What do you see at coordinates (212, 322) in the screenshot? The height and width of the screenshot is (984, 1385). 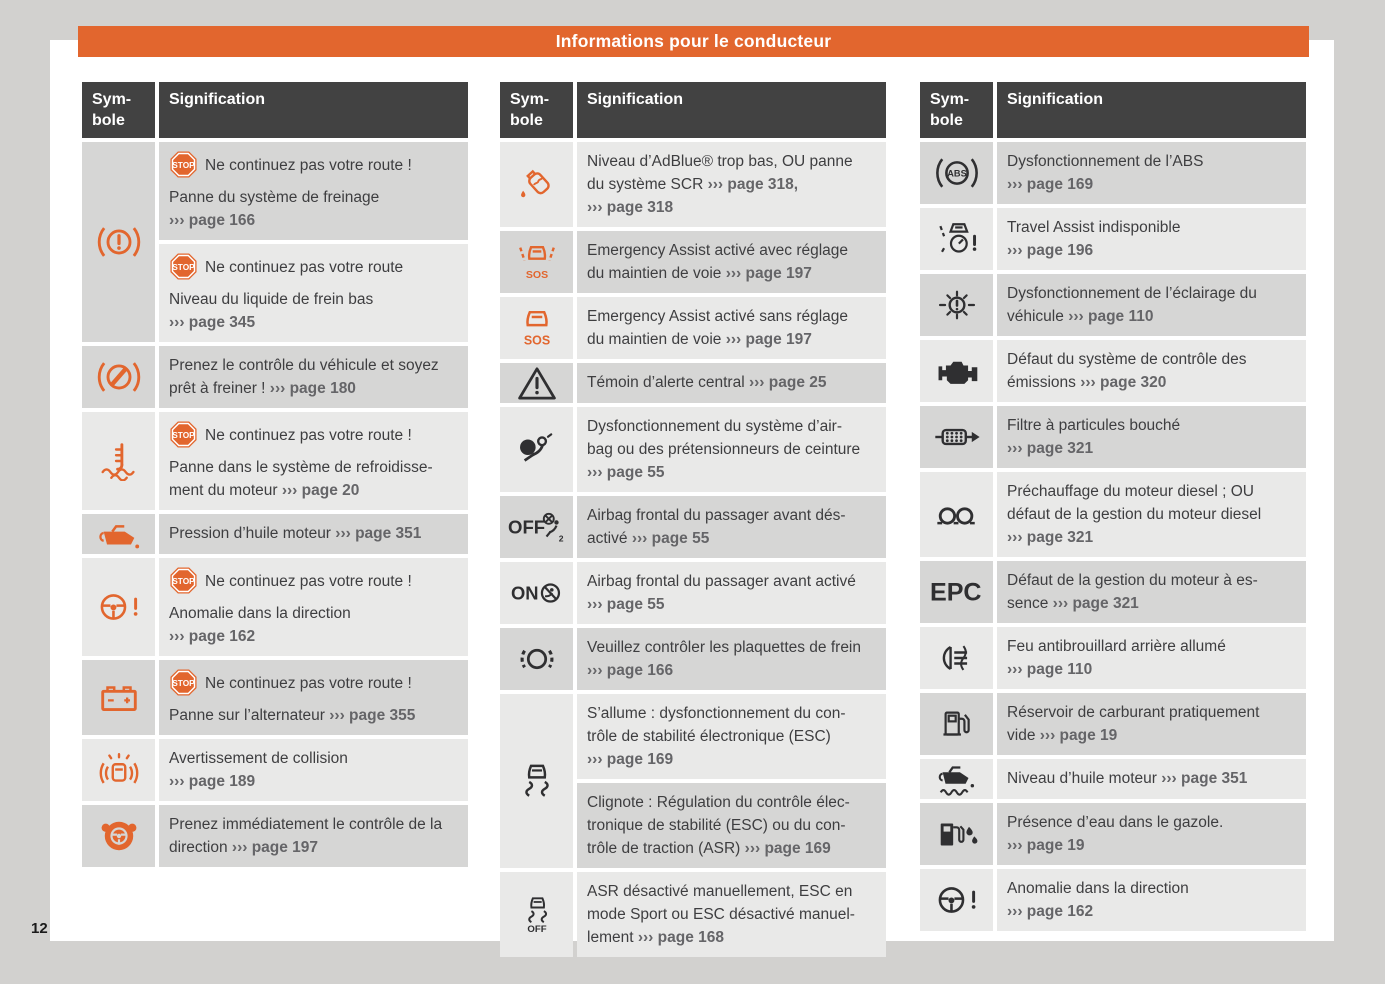 I see `page-reference: ››› page 345` at bounding box center [212, 322].